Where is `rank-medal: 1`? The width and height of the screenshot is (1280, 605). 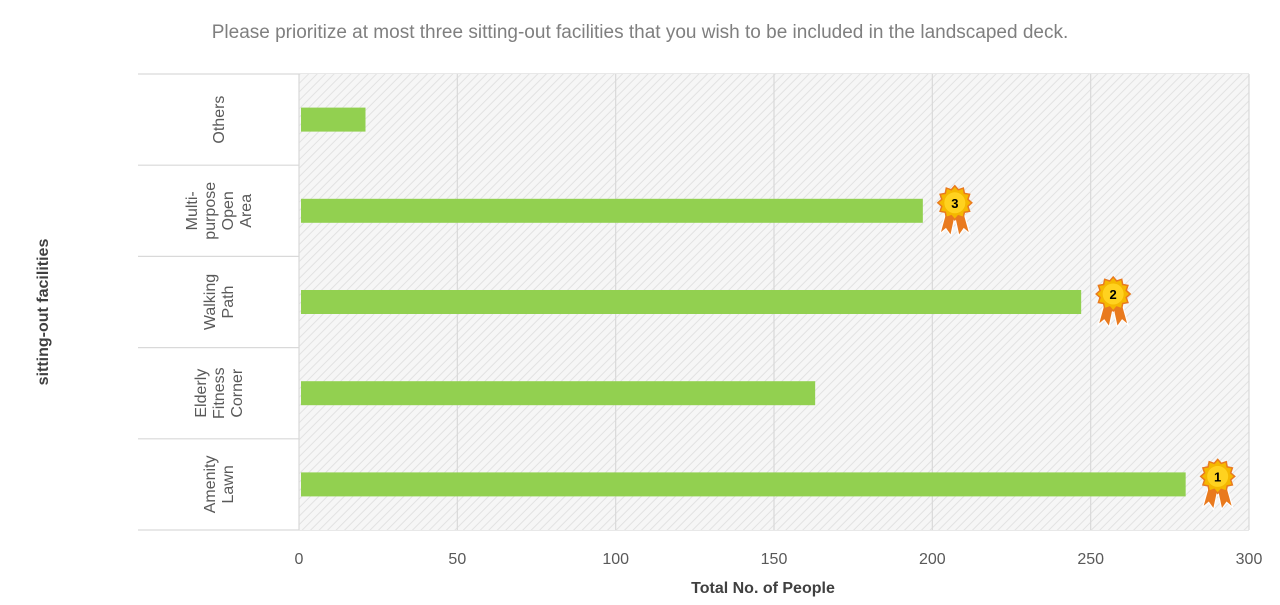
rank-medal: 1 is located at coordinates (1217, 484).